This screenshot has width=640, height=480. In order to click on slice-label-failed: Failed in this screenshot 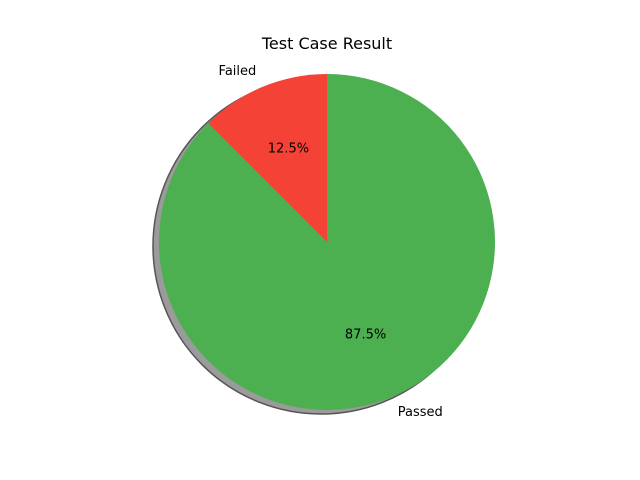, I will do `click(238, 71)`.